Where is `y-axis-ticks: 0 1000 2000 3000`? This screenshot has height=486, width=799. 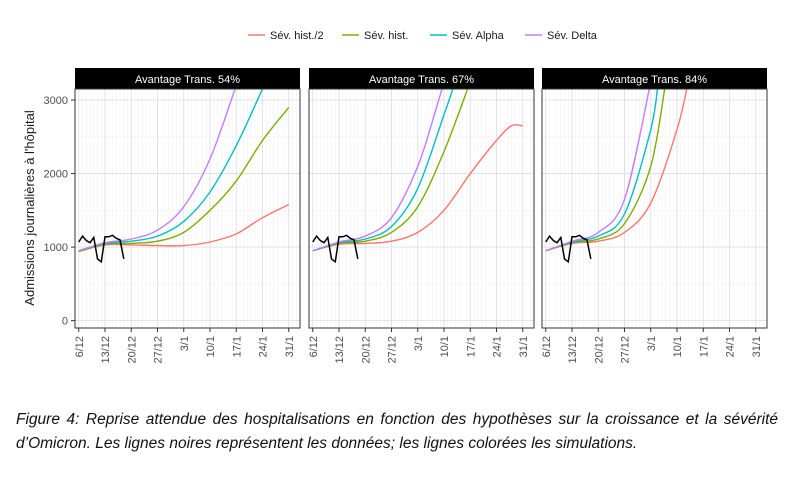
y-axis-ticks: 0 1000 2000 3000 is located at coordinates (59, 211).